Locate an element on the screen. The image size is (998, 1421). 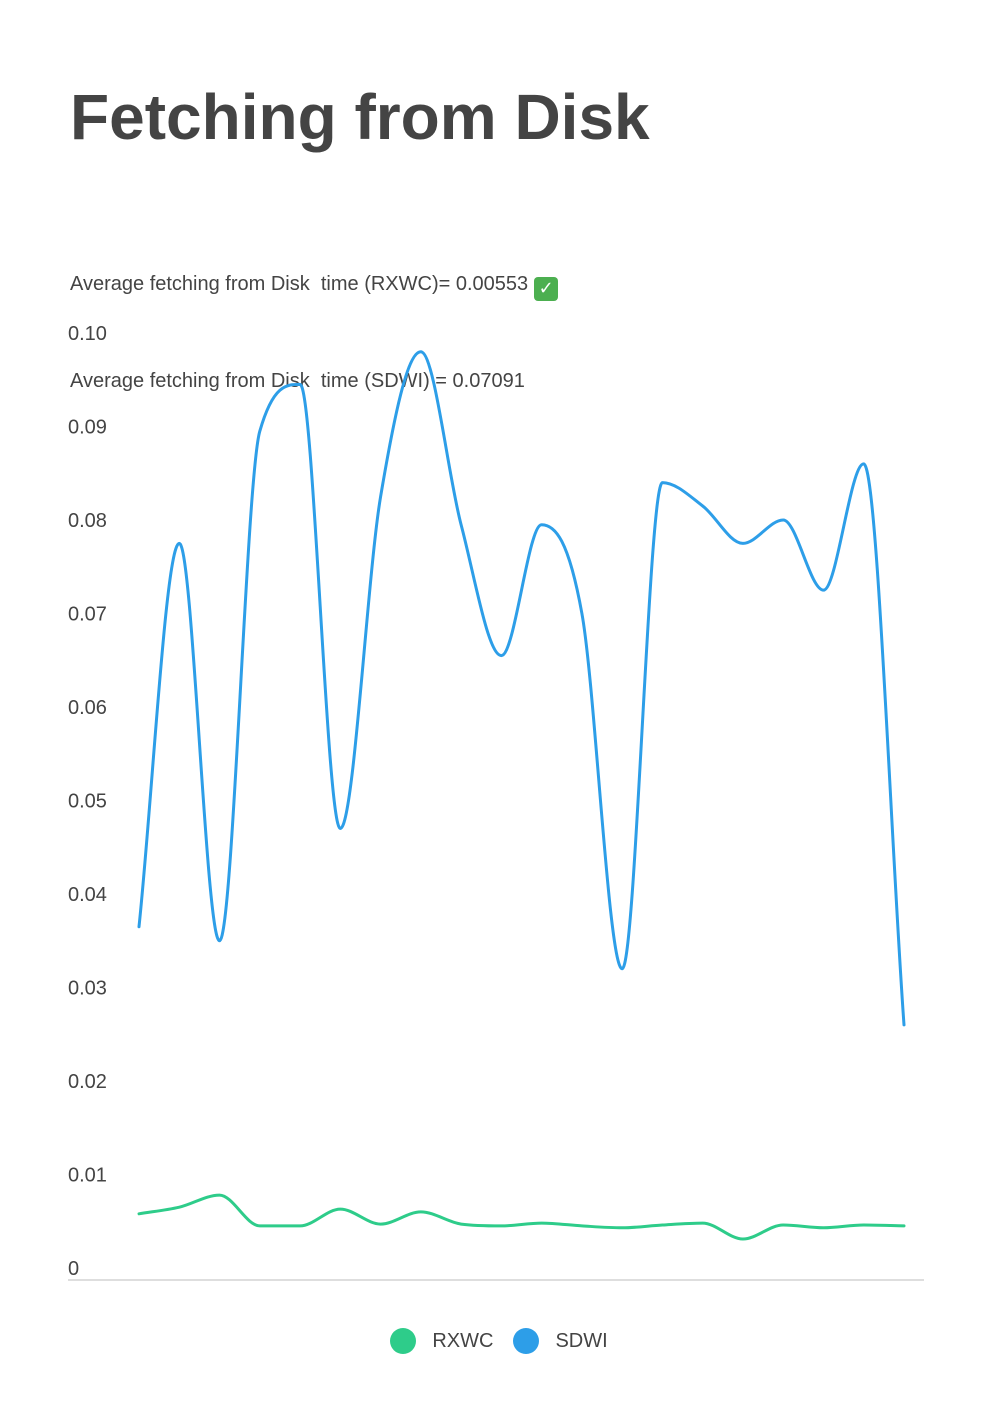
y-tick-label: 0.07 is located at coordinates (87, 615).